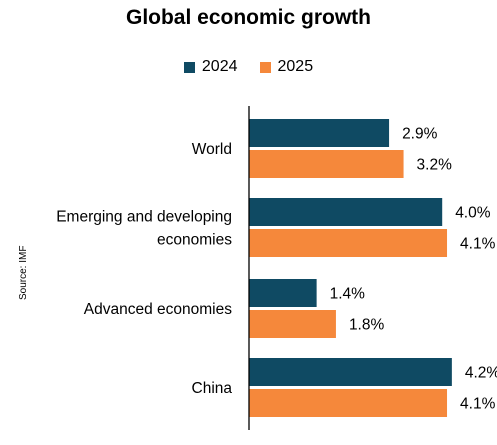 The width and height of the screenshot is (497, 445). I want to click on data-label-2025-1: 4.1%, so click(478, 244).